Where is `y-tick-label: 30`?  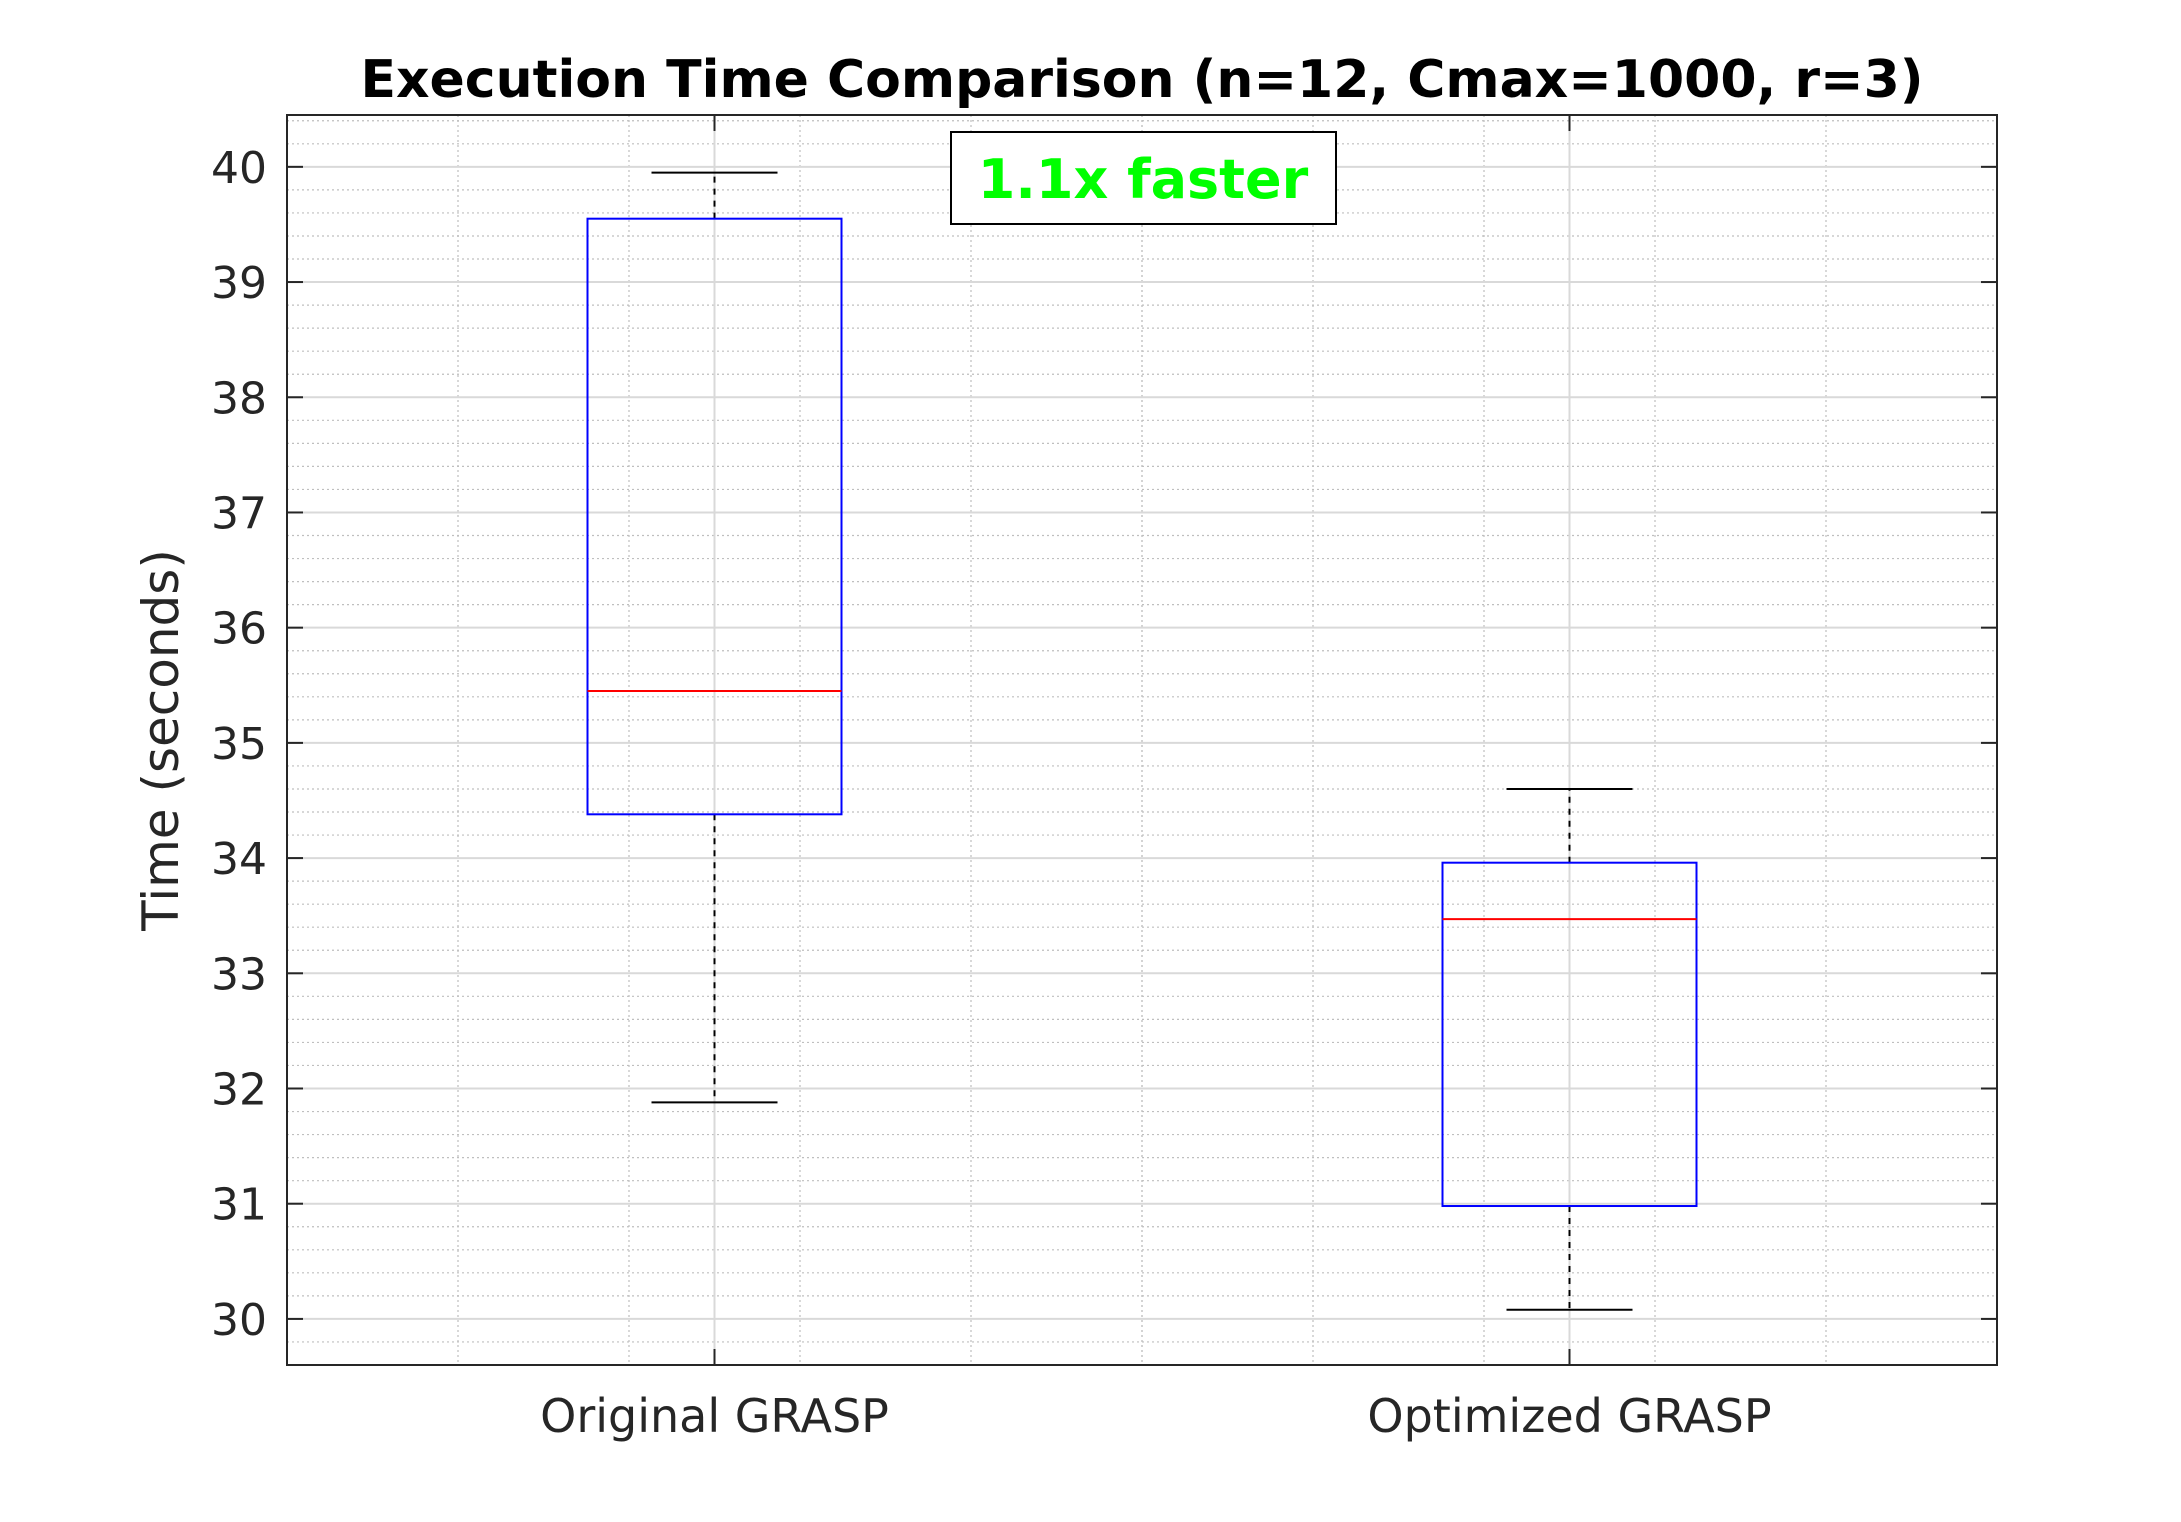
y-tick-label: 30 is located at coordinates (239, 1320).